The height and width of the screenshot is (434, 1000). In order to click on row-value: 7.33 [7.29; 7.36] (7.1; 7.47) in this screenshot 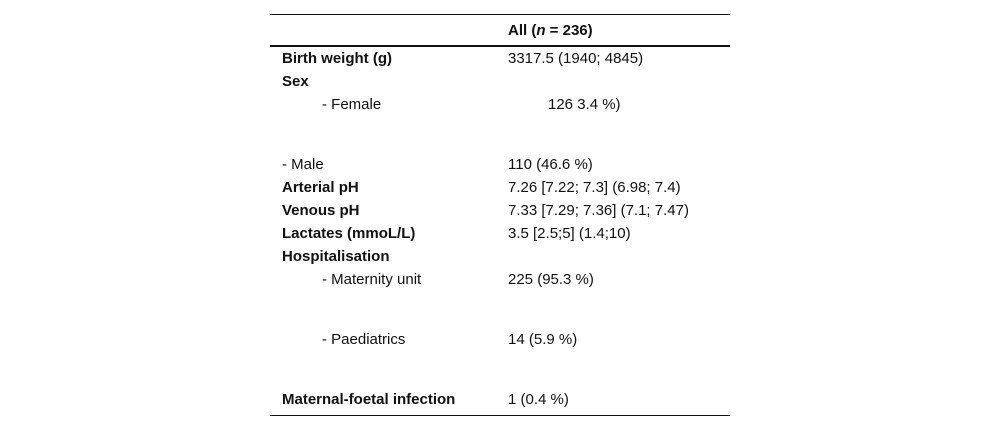, I will do `click(598, 210)`.